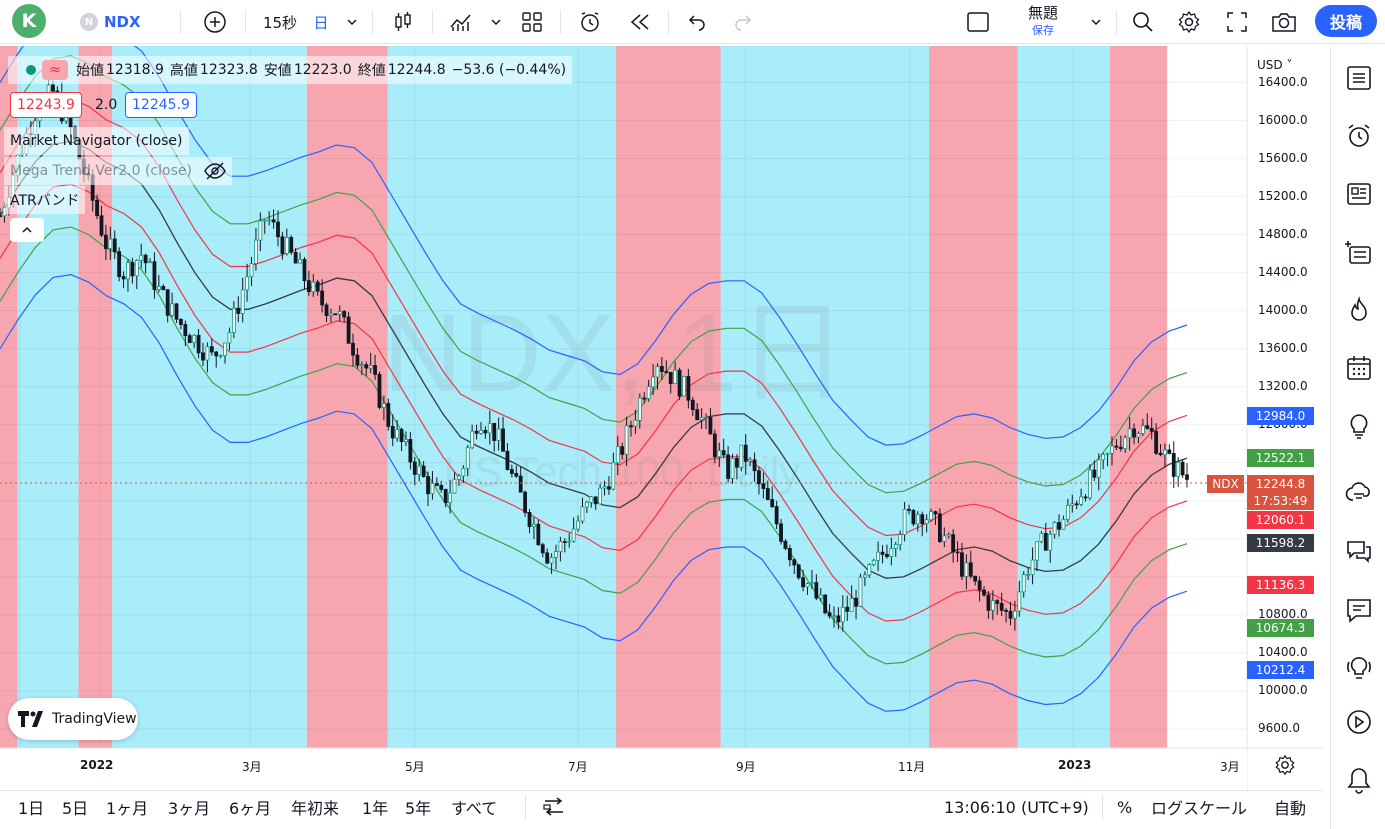 The width and height of the screenshot is (1385, 829). Describe the element at coordinates (1359, 668) in the screenshot. I see `streams-broadcast-icon` at that location.